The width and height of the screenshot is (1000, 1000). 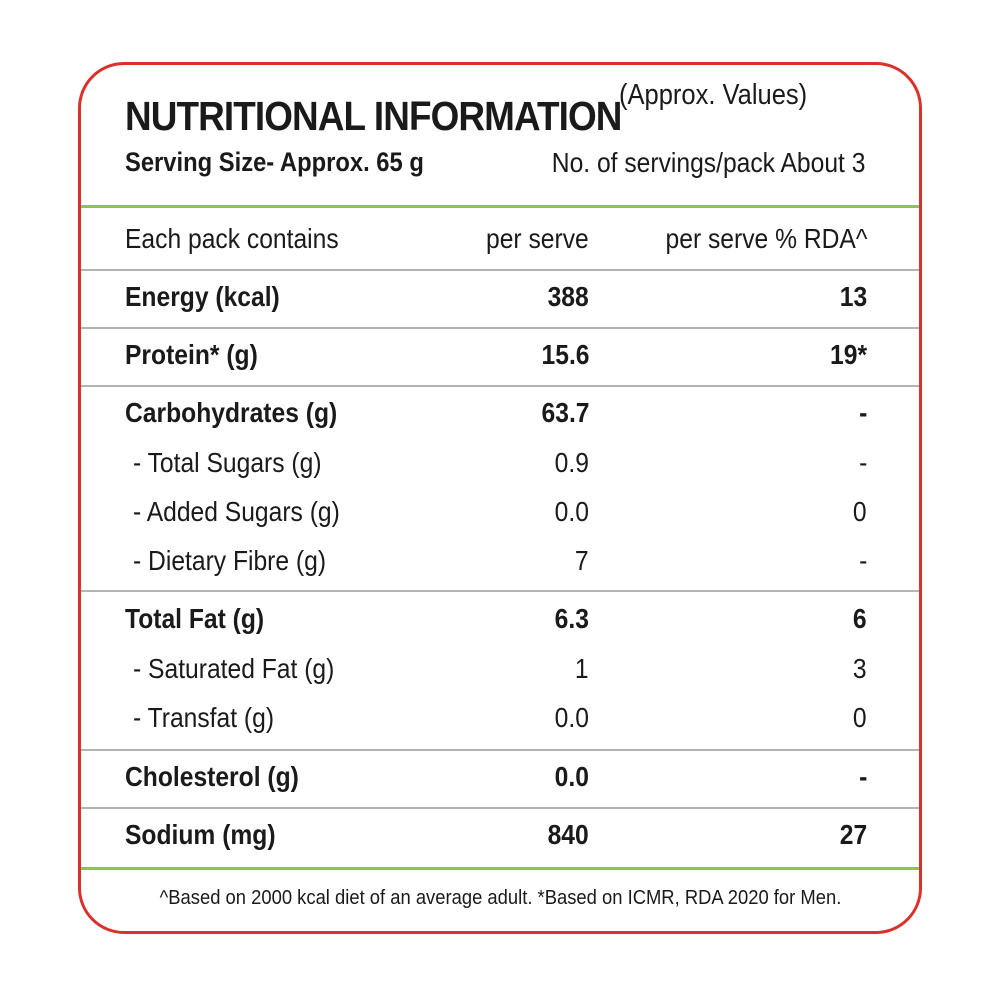 What do you see at coordinates (582, 560) in the screenshot?
I see `row-per-serve: 7` at bounding box center [582, 560].